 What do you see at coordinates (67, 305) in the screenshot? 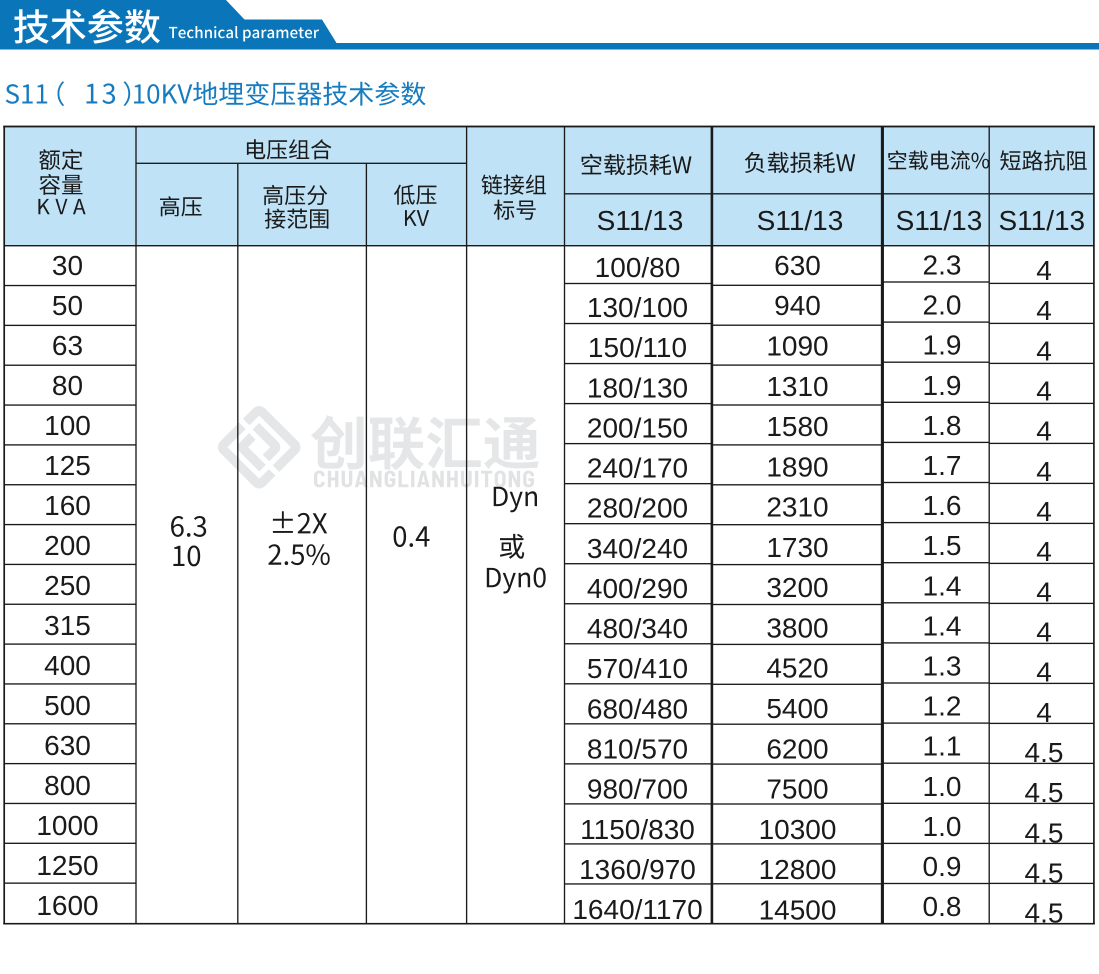
I see `svg-text: 50` at bounding box center [67, 305].